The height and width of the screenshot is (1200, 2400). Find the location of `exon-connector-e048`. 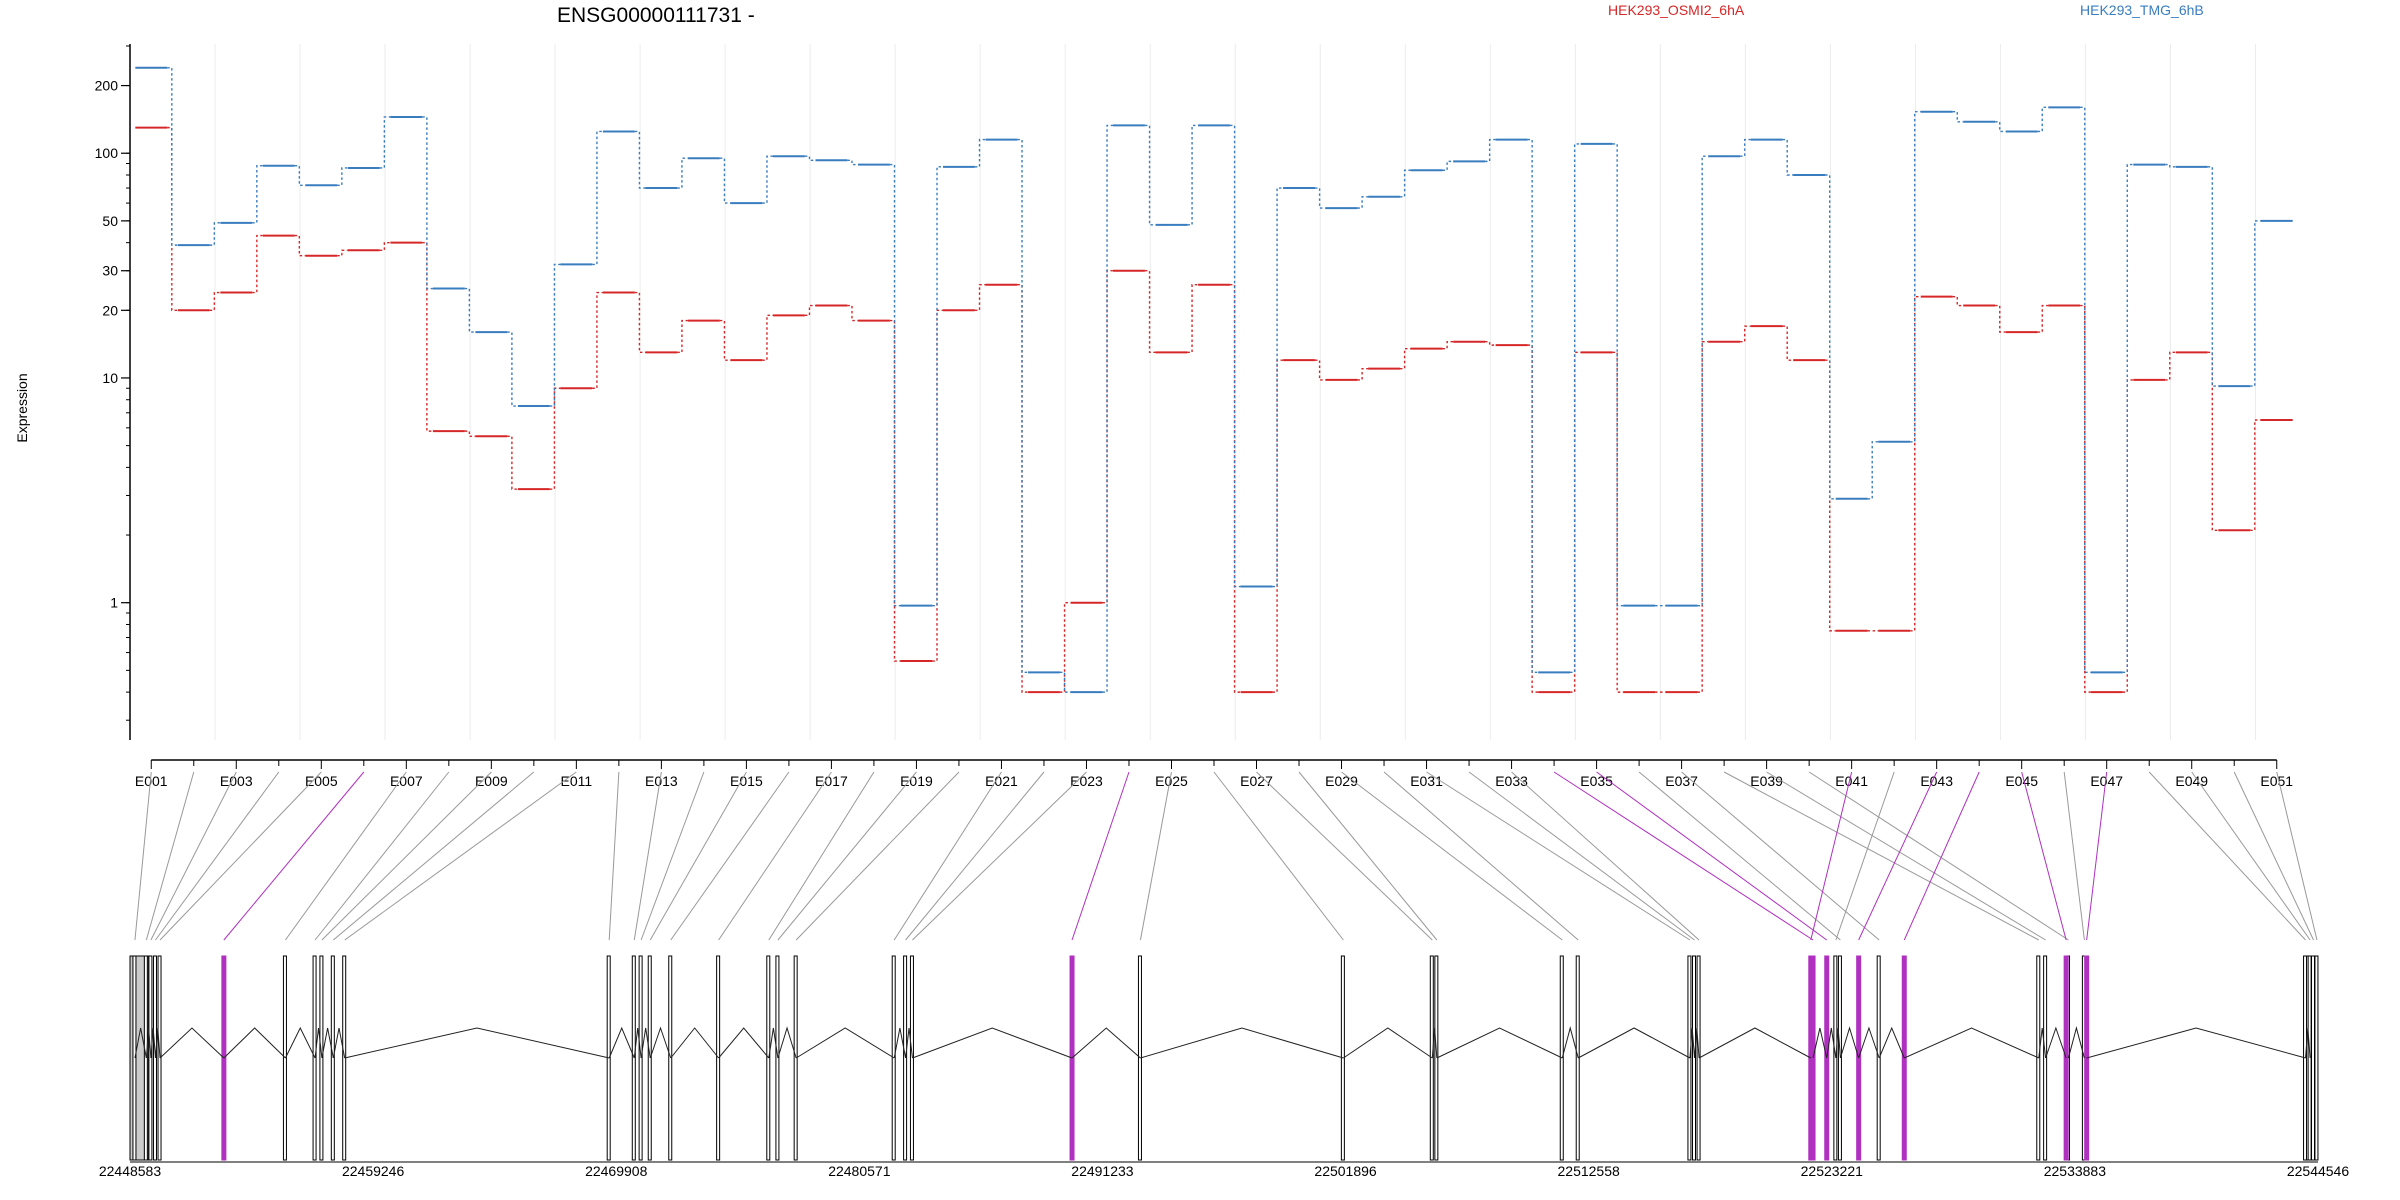

exon-connector-e048 is located at coordinates (2227, 856).